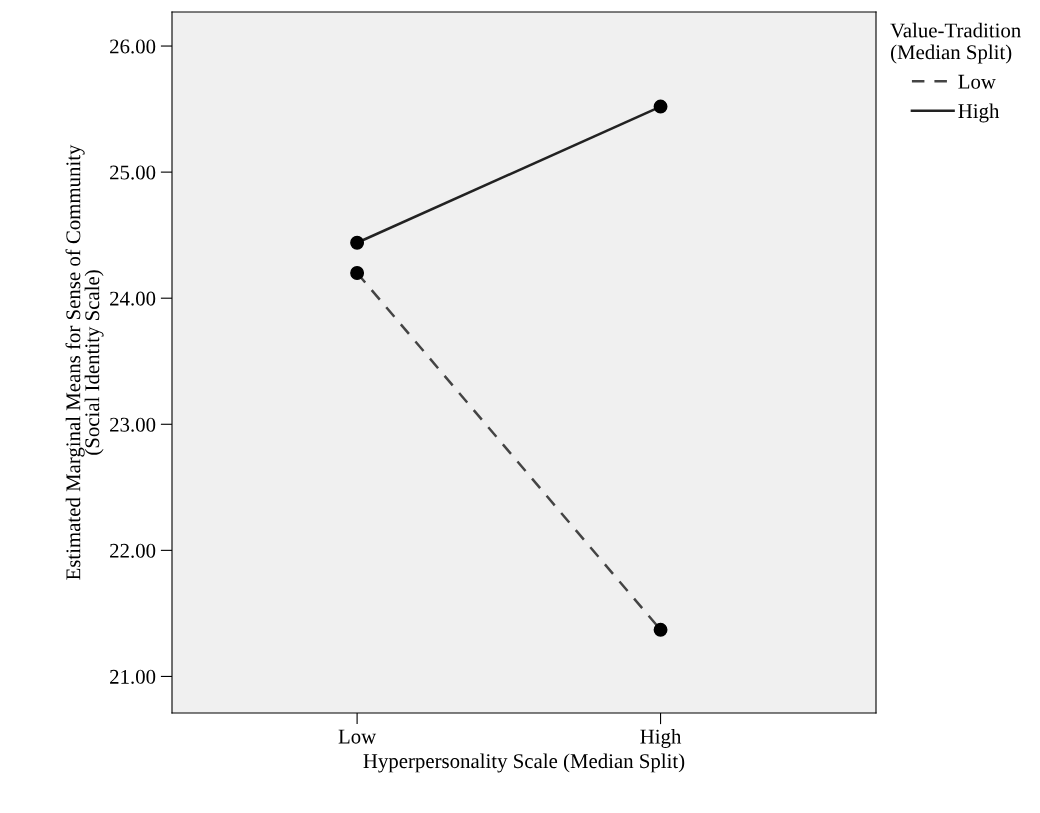 The width and height of the screenshot is (1040, 813). Describe the element at coordinates (133, 550) in the screenshot. I see `y-tick-label: 22.00` at that location.